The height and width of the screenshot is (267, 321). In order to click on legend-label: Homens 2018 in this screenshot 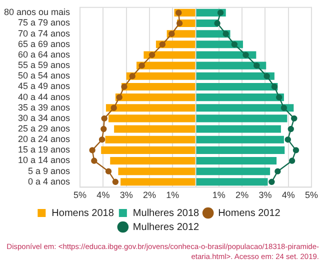, I will do `click(83, 213)`.